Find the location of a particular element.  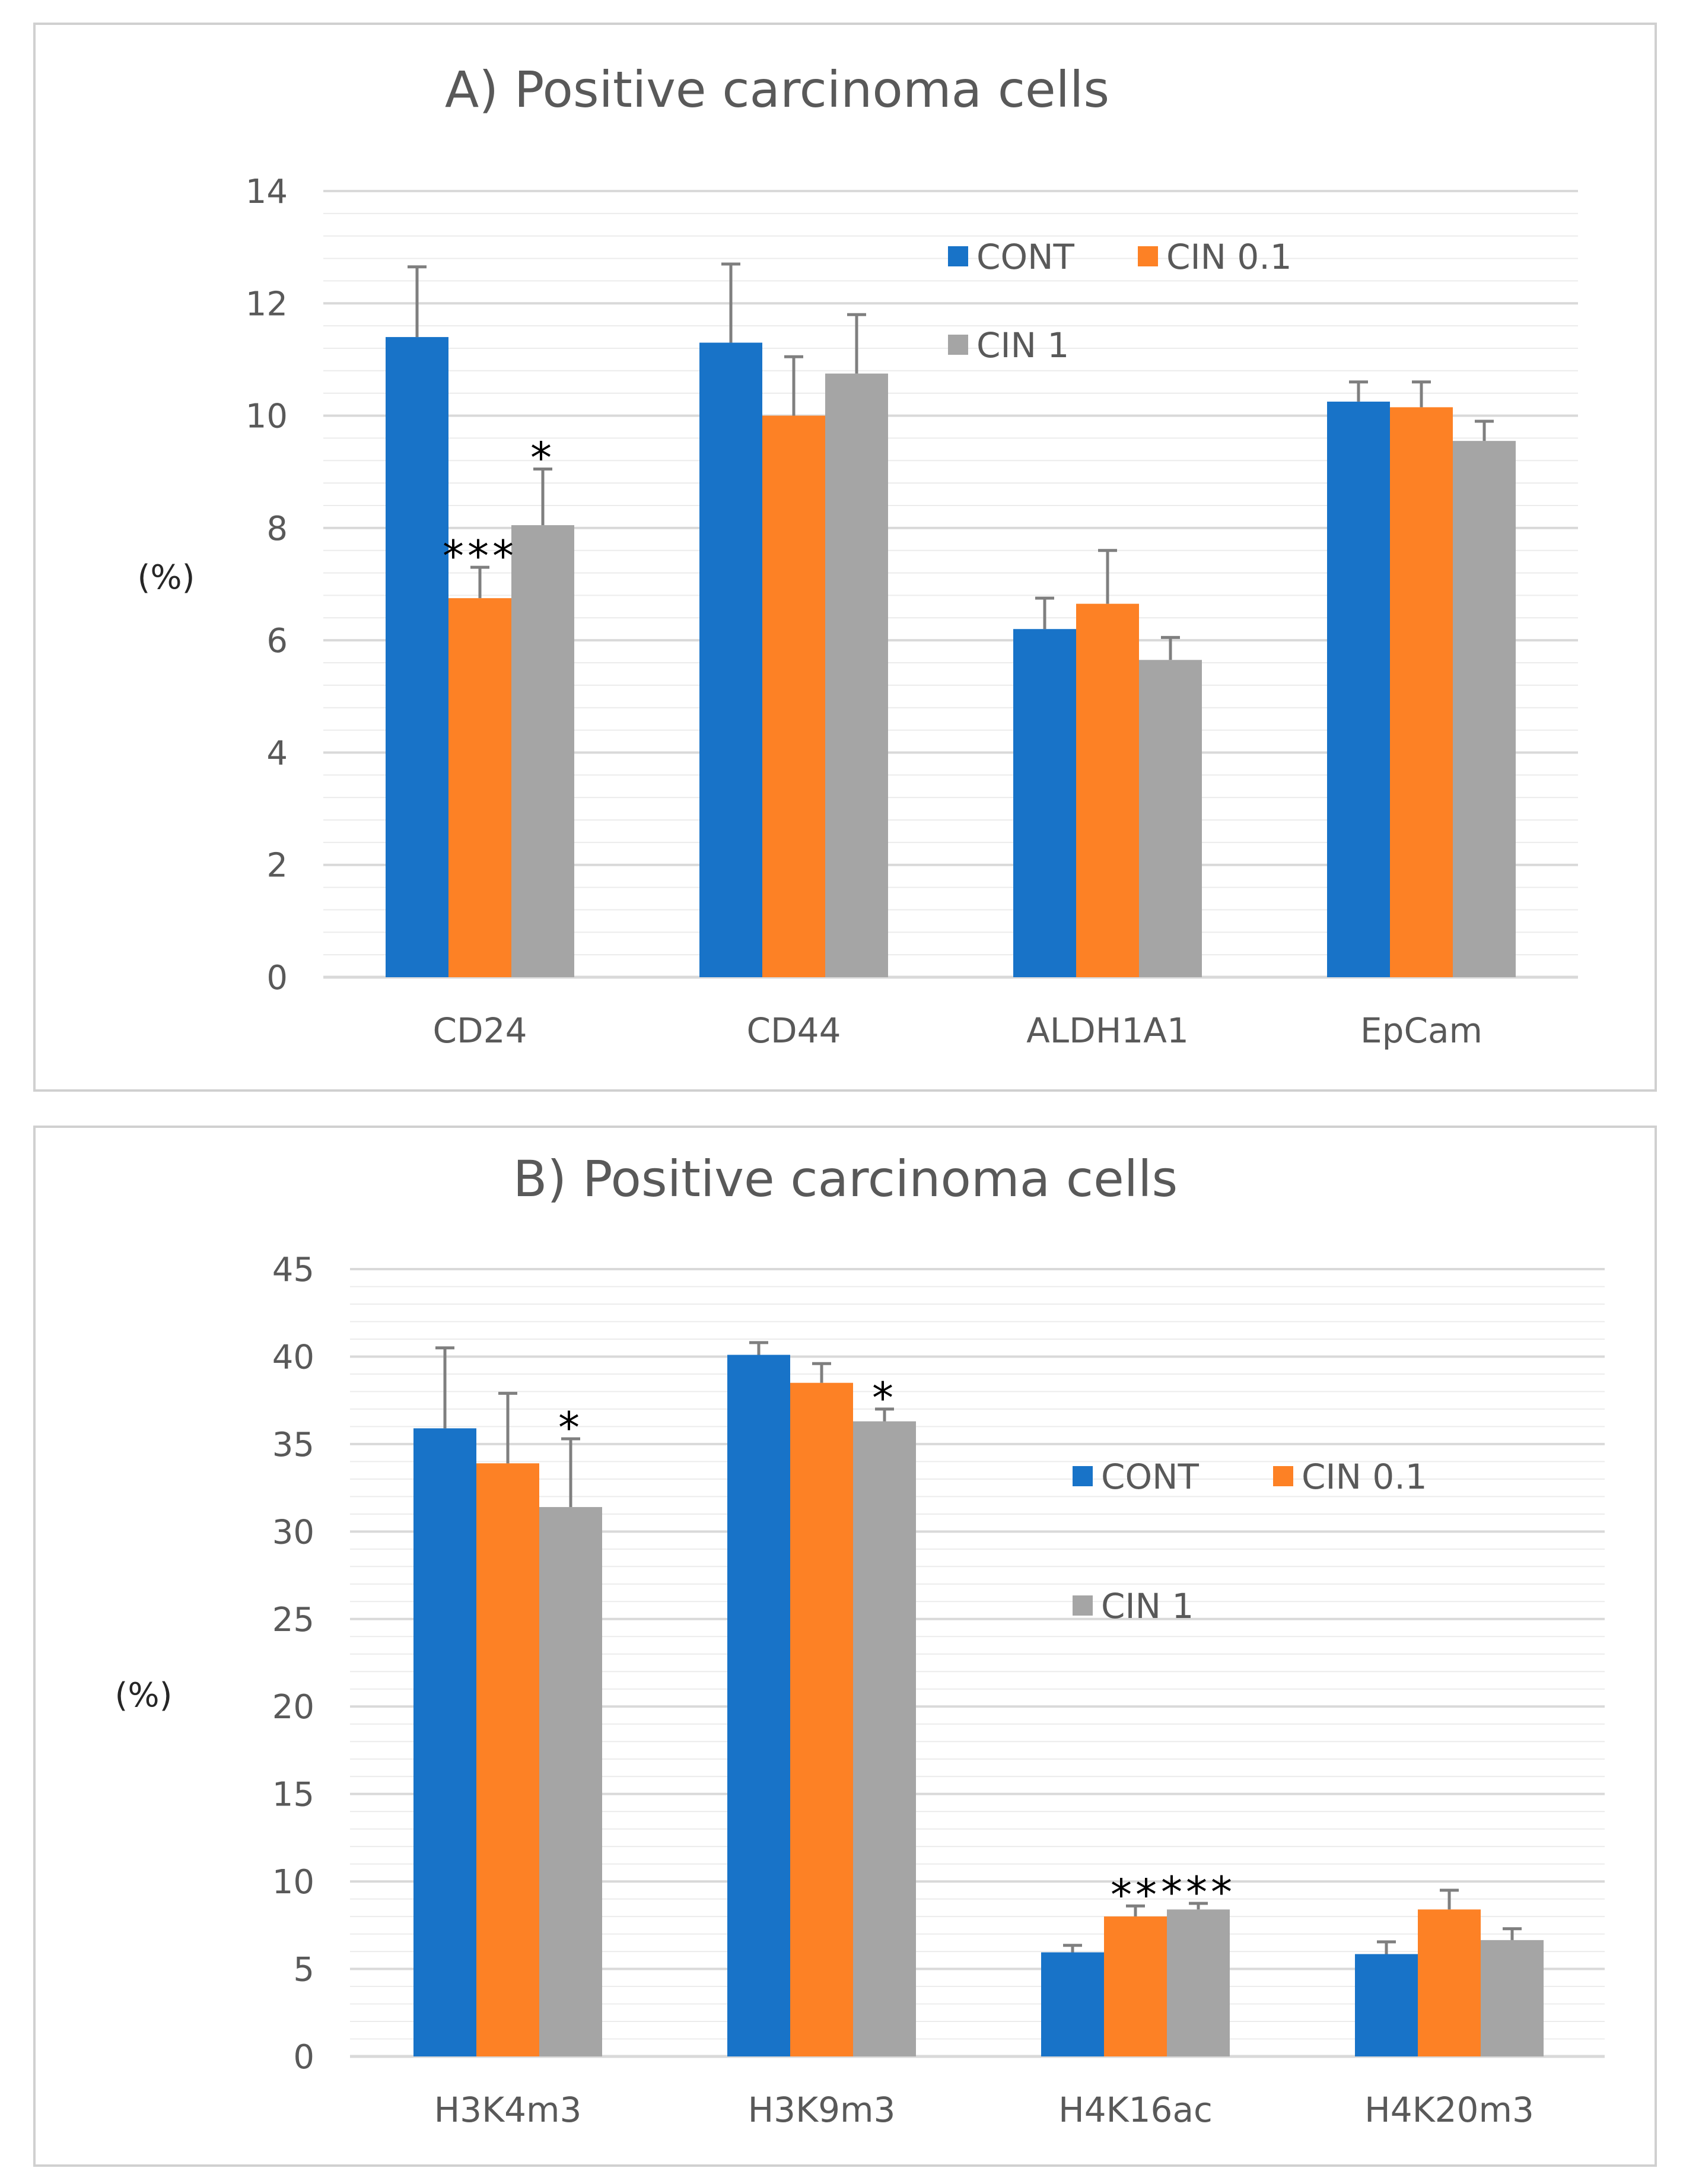

chart-a-x-tick-label: ALDH1A1 is located at coordinates (1107, 1030).